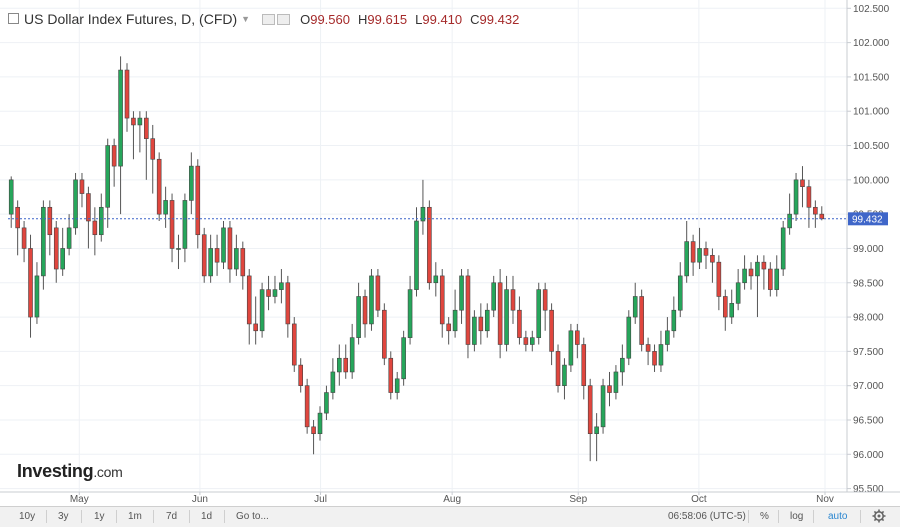 This screenshot has width=900, height=527. Describe the element at coordinates (871, 77) in the screenshot. I see `price-tick-label: 101.500` at that location.